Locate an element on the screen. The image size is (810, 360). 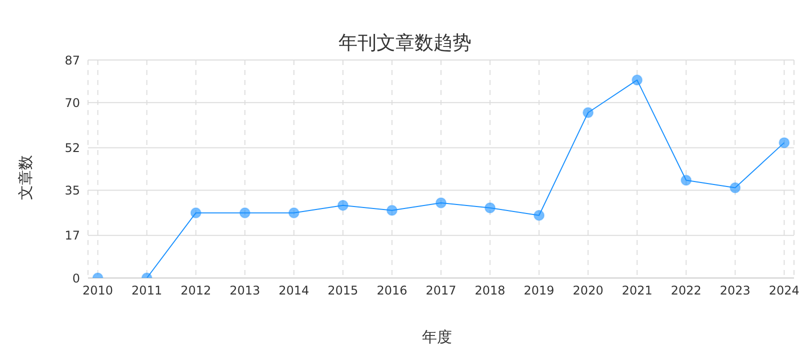
x-tick-label: 2020 is located at coordinates (588, 291).